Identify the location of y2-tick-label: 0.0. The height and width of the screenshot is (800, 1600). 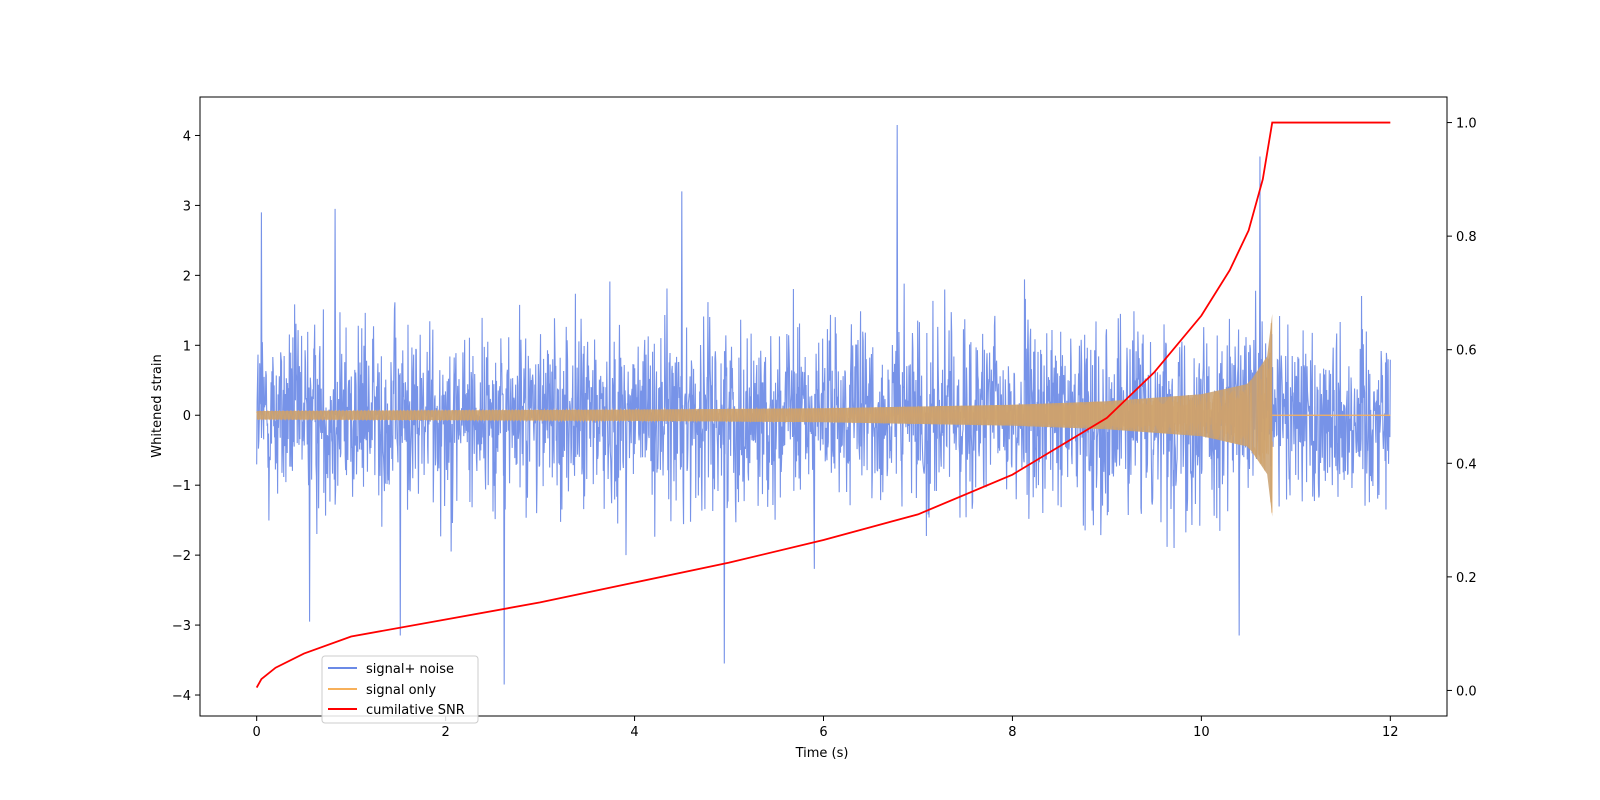
(1466, 691).